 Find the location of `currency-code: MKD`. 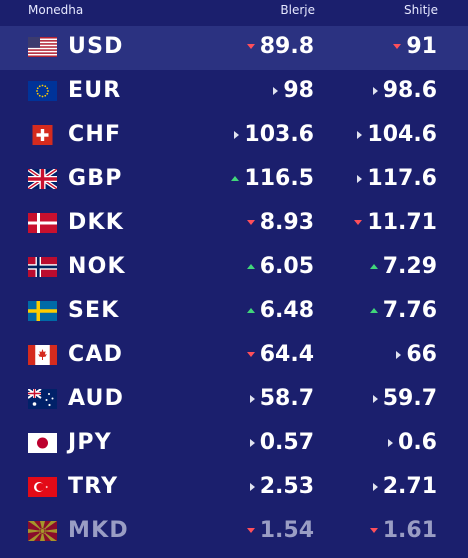

currency-code: MKD is located at coordinates (98, 530).